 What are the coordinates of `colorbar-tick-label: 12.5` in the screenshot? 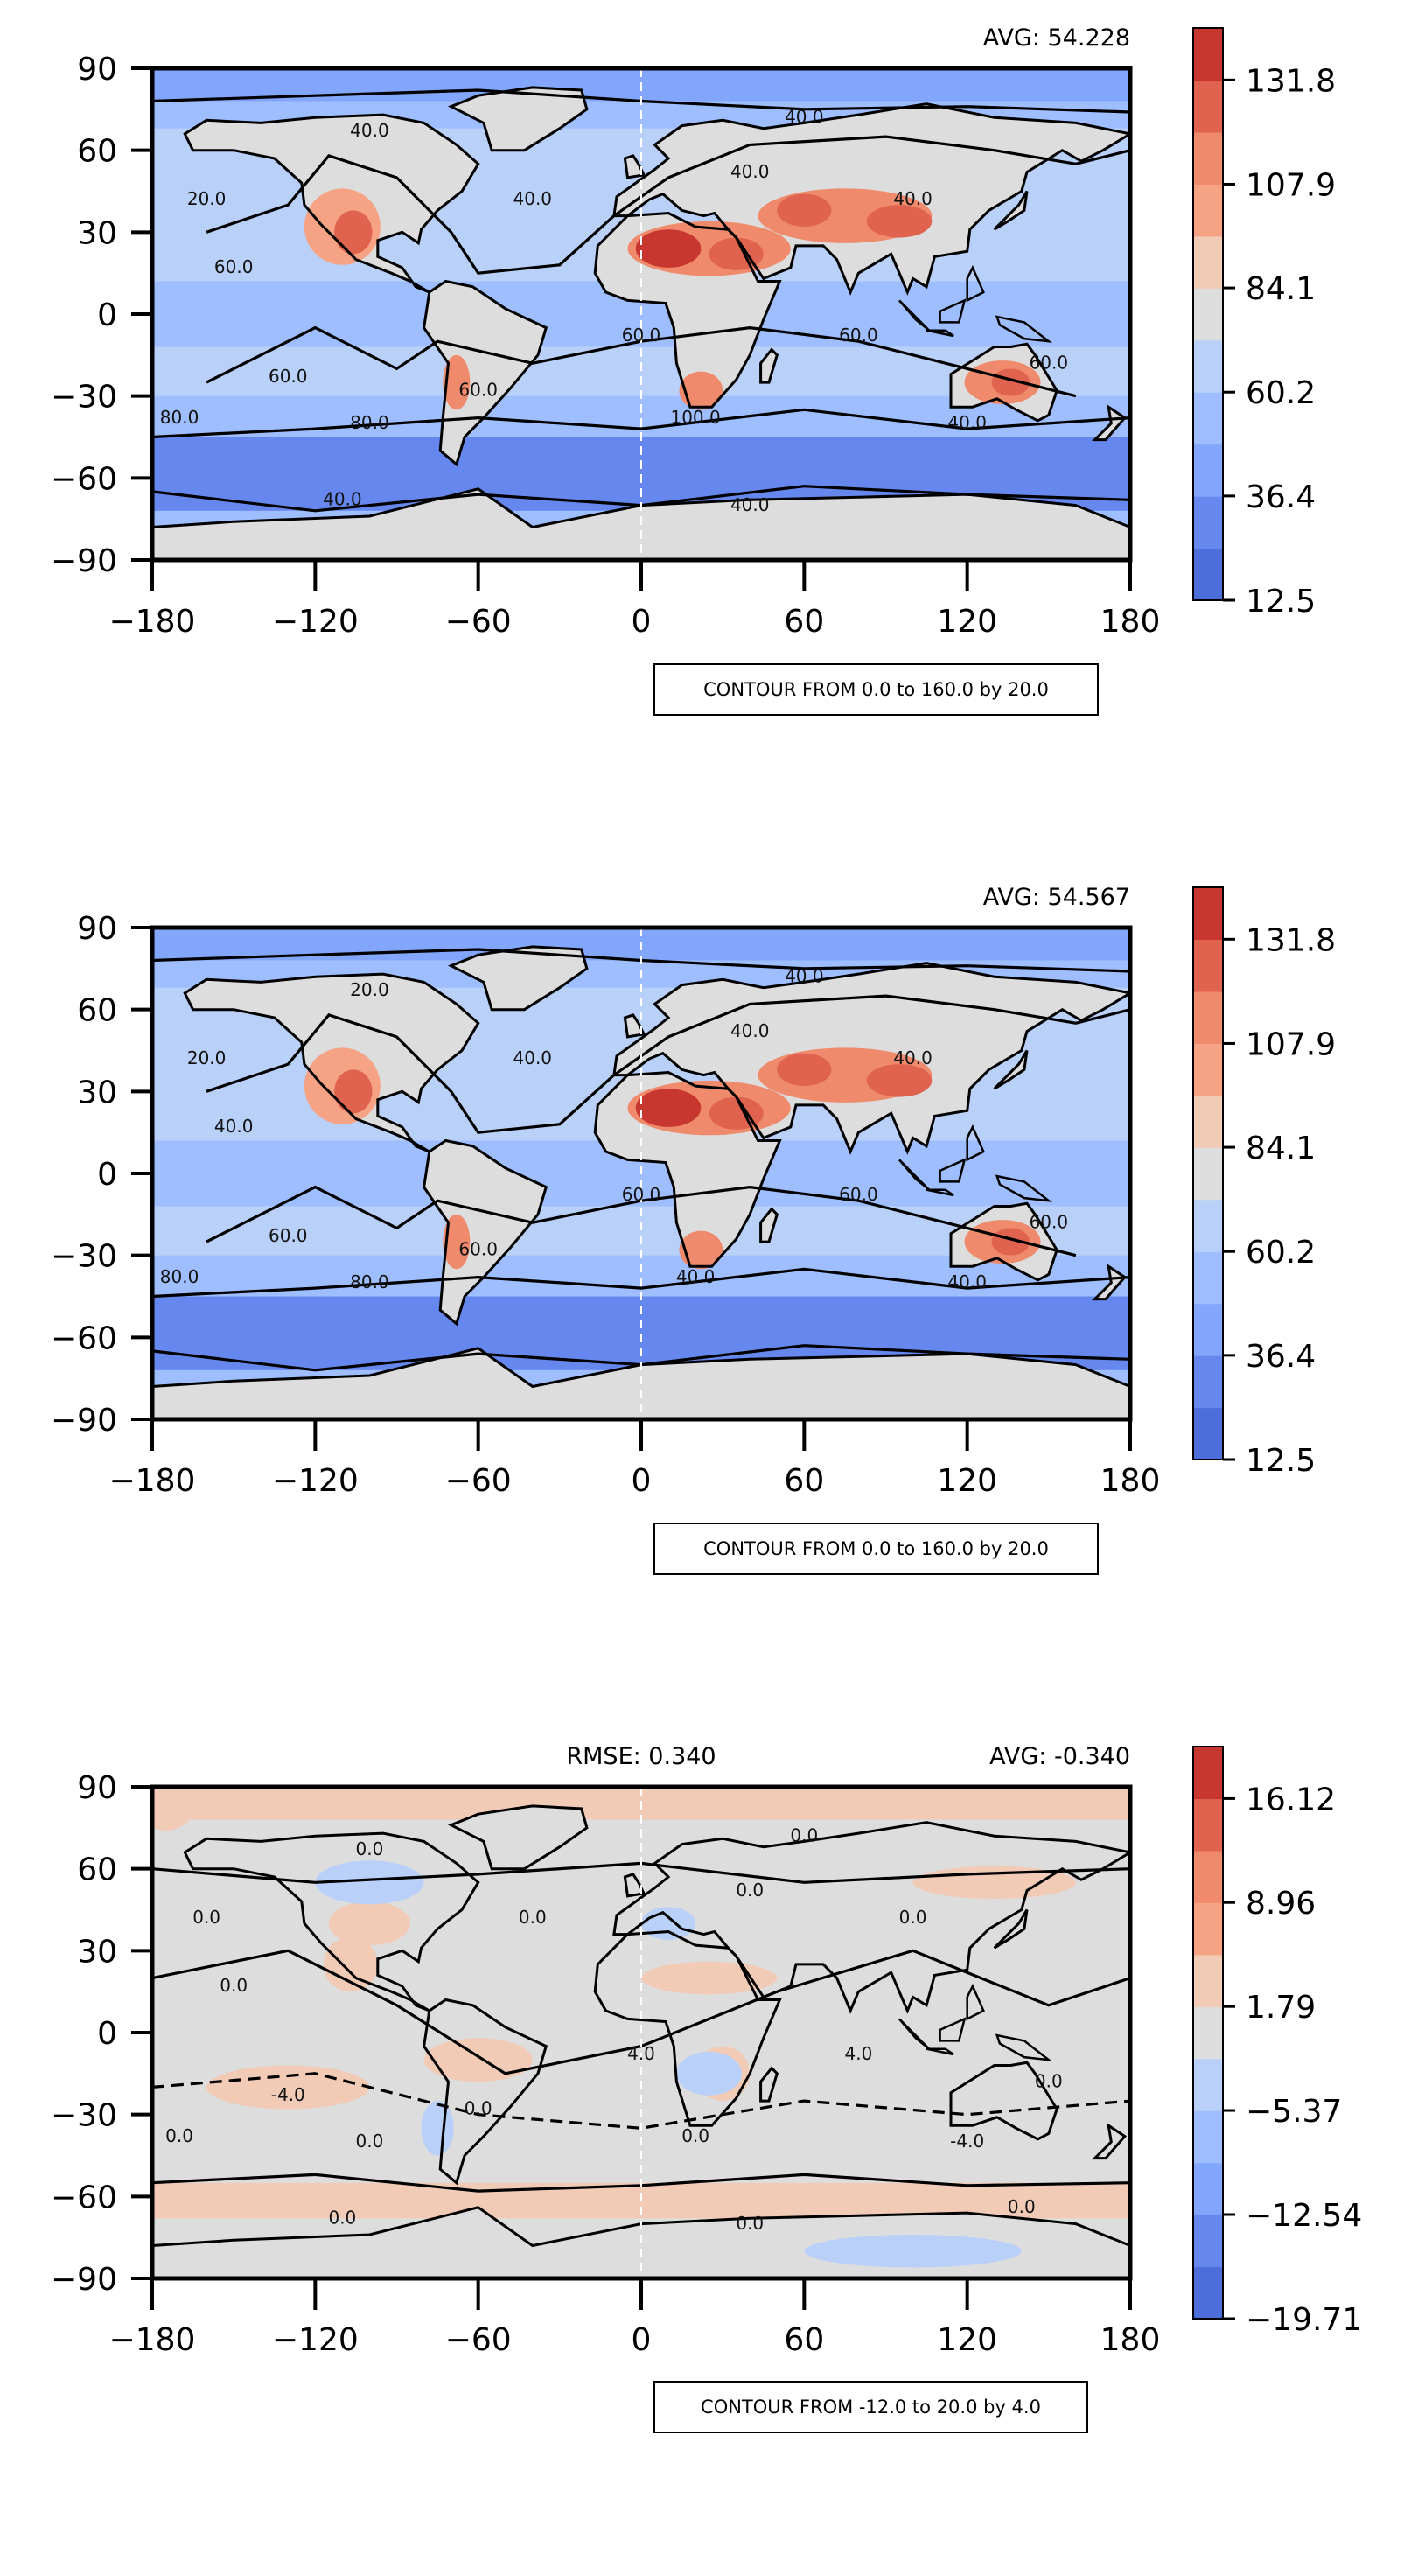 It's located at (1281, 602).